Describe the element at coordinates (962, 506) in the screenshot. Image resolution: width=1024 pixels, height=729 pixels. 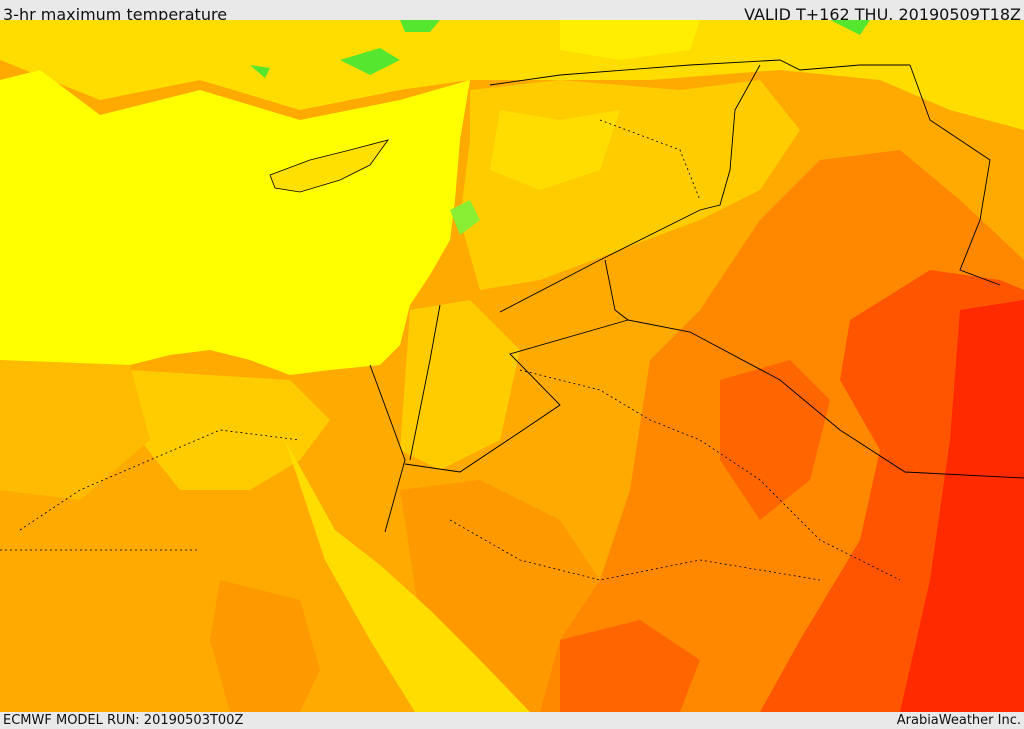
I see `field-hottest` at that location.